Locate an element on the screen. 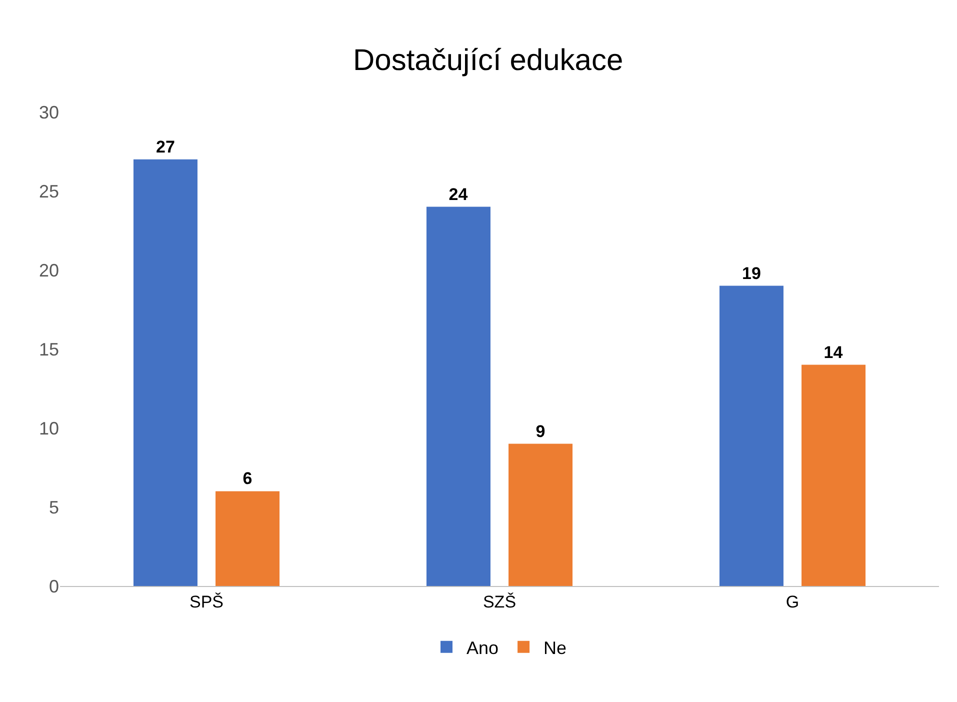 The height and width of the screenshot is (702, 957). chart-title: Dostačující edukace is located at coordinates (488, 61).